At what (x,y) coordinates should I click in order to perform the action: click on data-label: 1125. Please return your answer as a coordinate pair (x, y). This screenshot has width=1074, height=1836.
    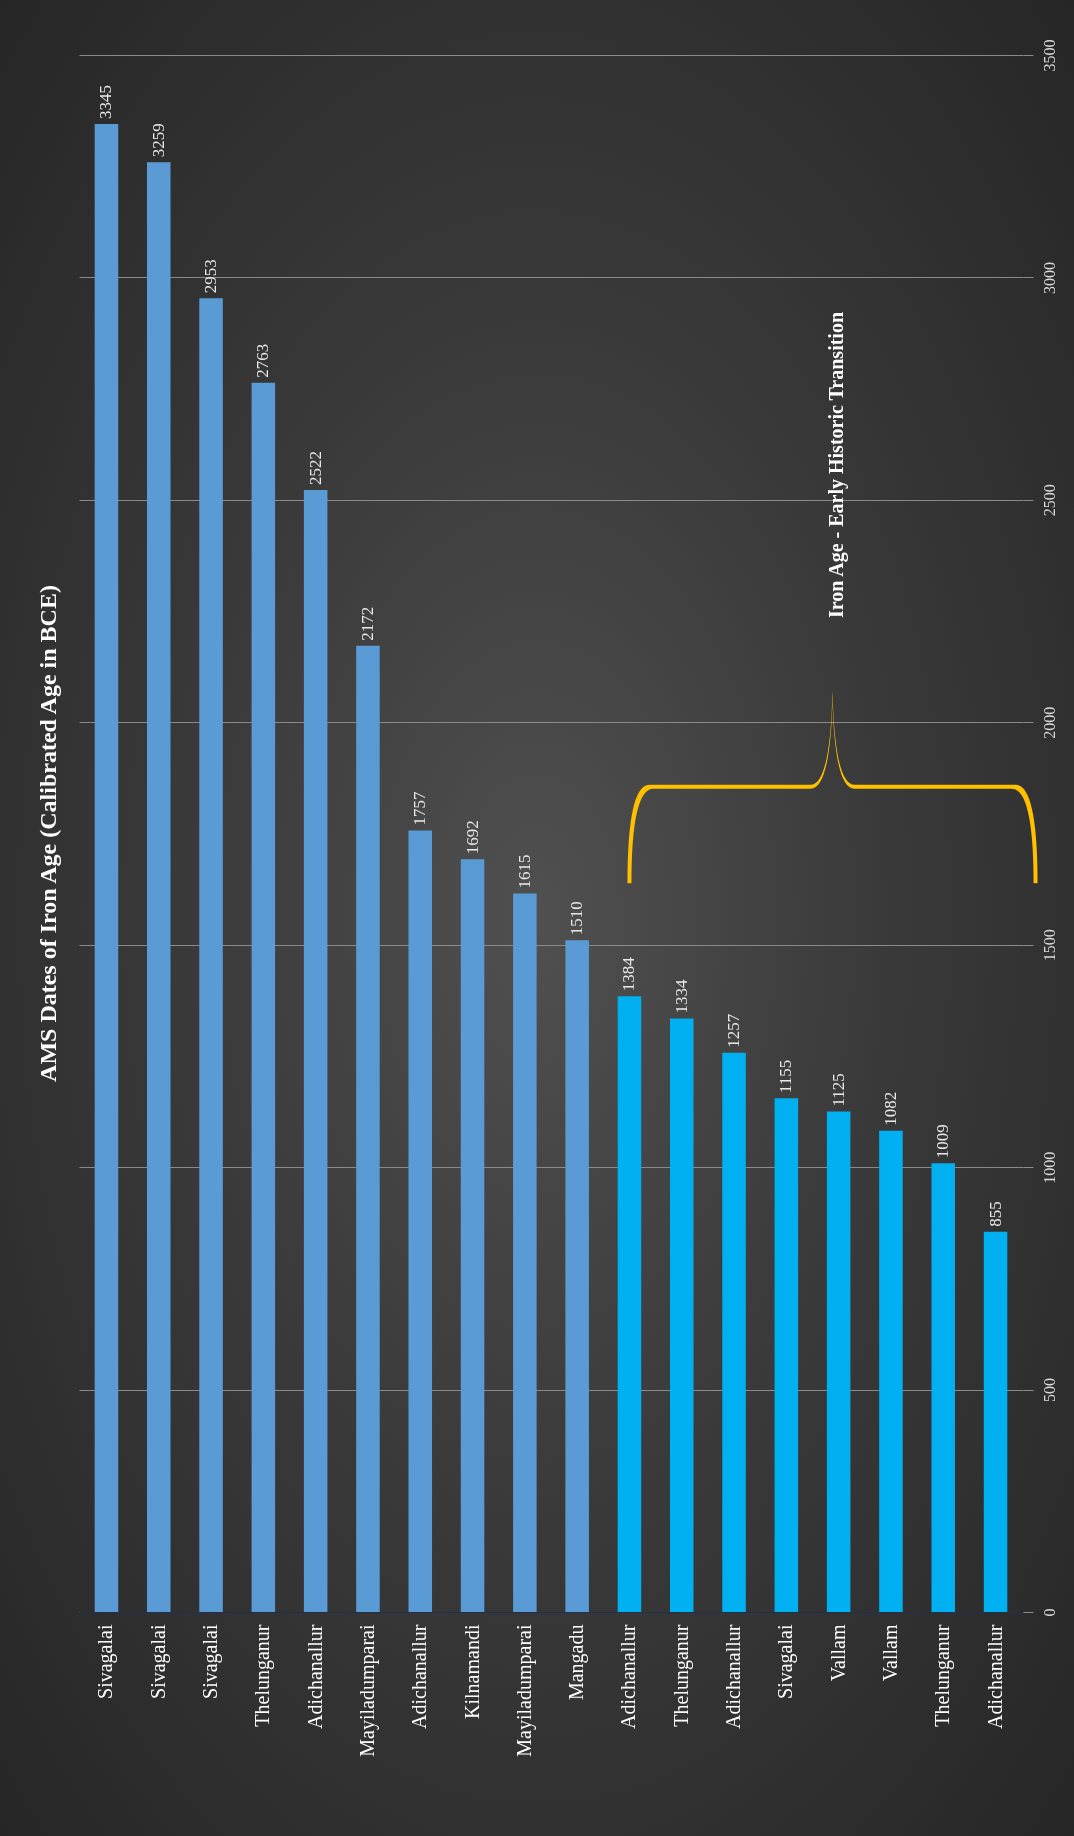
    Looking at the image, I should click on (838, 1090).